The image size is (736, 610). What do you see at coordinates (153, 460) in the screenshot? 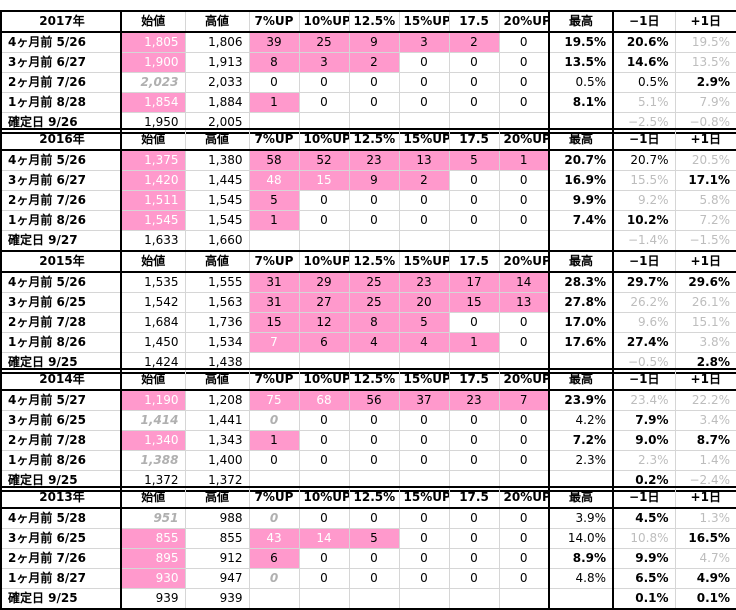
I see `open-price-cell: 1,388` at bounding box center [153, 460].